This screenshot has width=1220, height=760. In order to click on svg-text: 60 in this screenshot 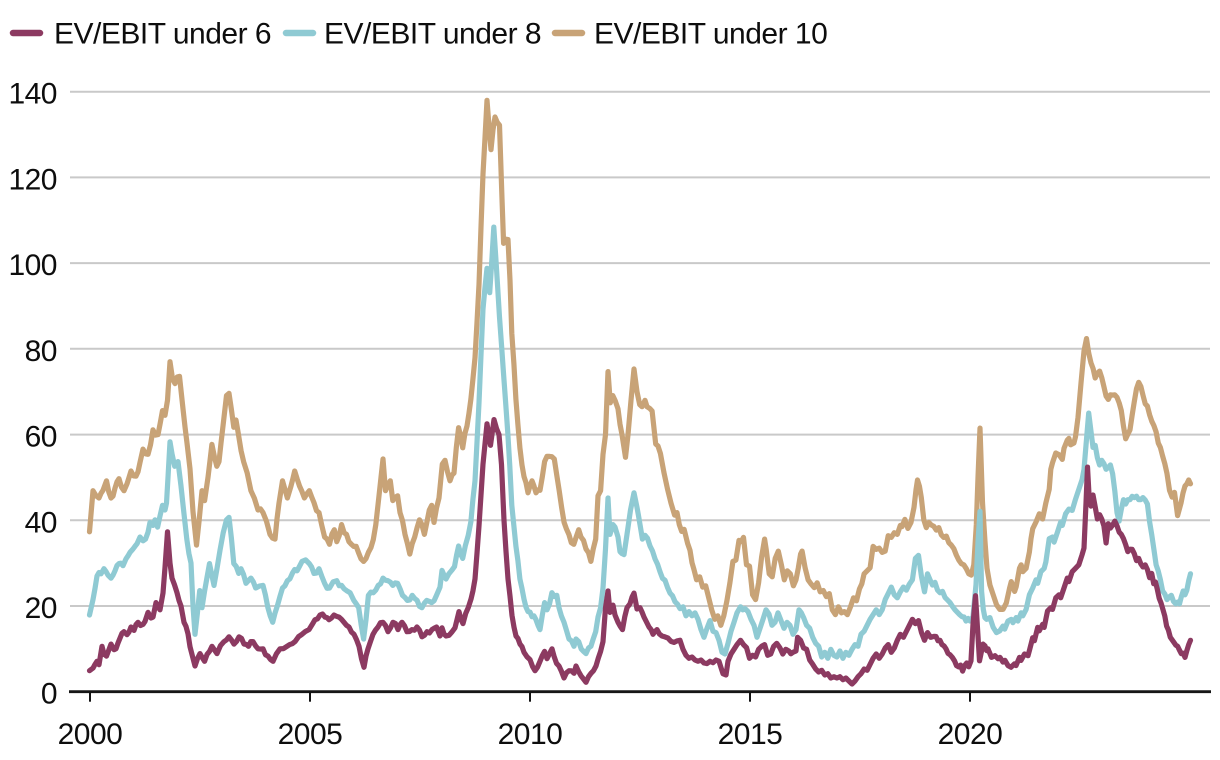, I will do `click(41, 437)`.